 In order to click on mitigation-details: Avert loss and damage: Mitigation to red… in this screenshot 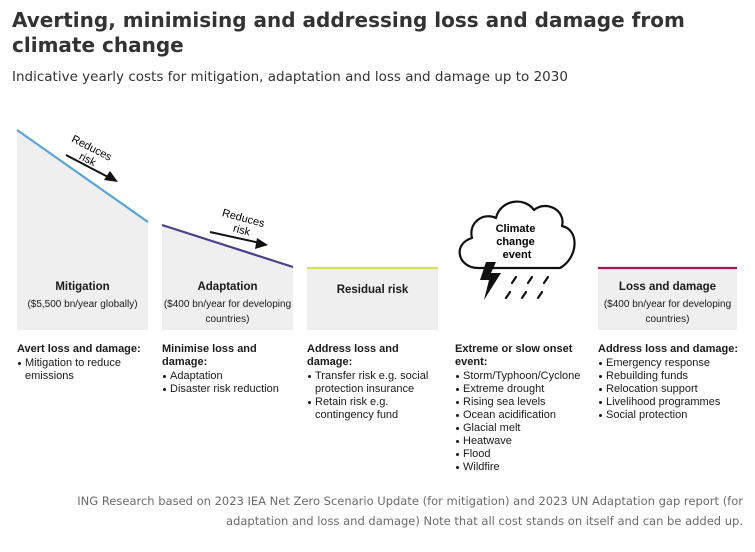, I will do `click(84, 363)`.